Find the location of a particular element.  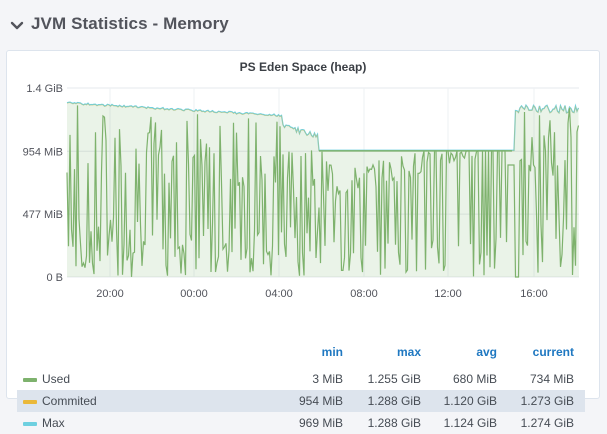

y-tick-label: 1.4 GiB is located at coordinates (44, 89).